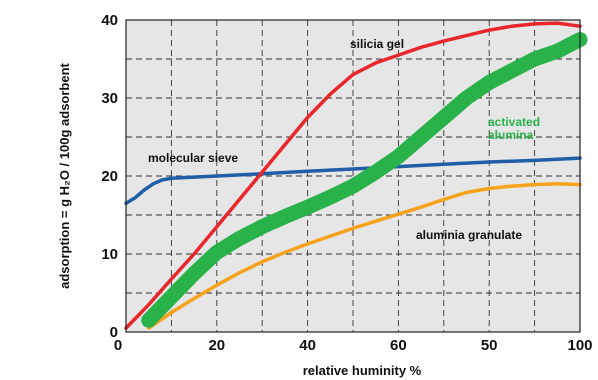 This screenshot has height=380, width=598. I want to click on y-tick-label: 10, so click(109, 254).